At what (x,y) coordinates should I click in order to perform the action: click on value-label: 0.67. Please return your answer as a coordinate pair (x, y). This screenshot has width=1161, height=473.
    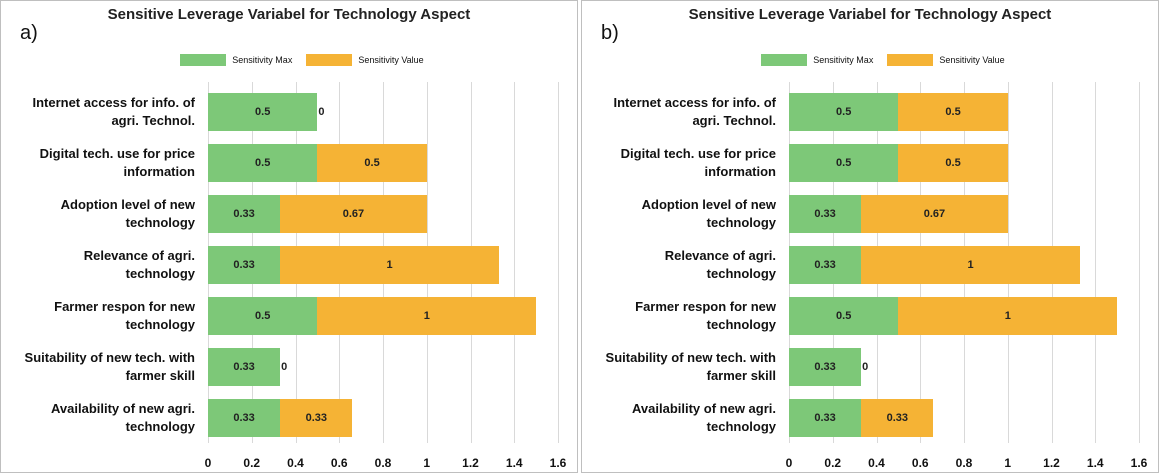
    Looking at the image, I should click on (353, 213).